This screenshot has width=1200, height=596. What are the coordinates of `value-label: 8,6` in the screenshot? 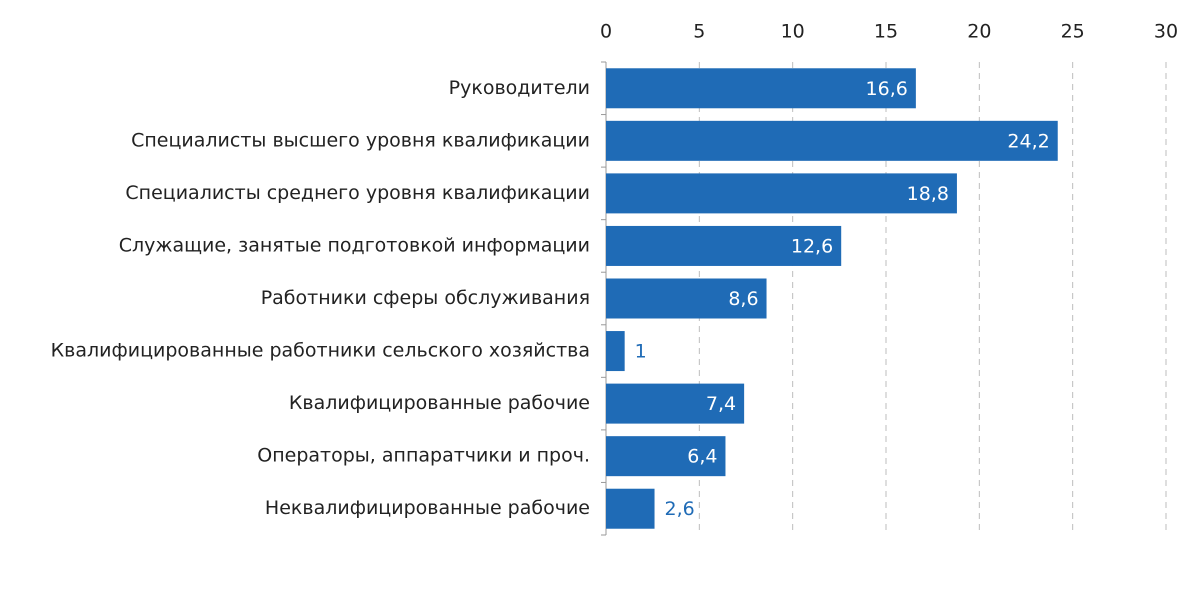 It's located at (743, 299).